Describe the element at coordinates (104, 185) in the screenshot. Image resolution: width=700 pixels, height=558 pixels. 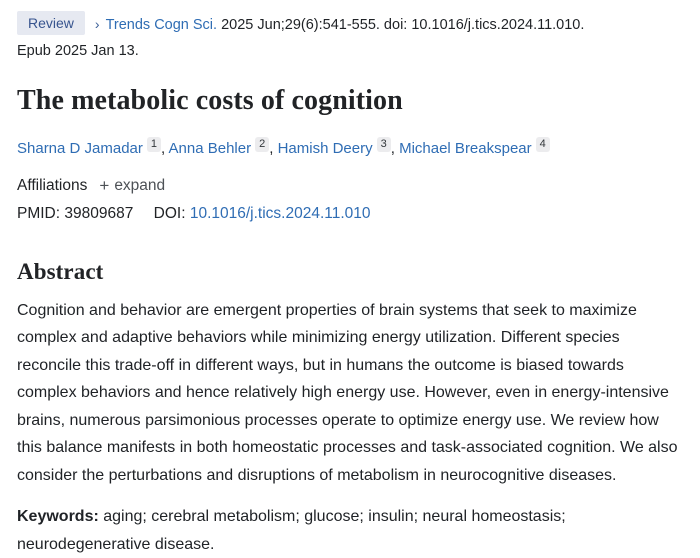
I see `plus-icon: +` at that location.